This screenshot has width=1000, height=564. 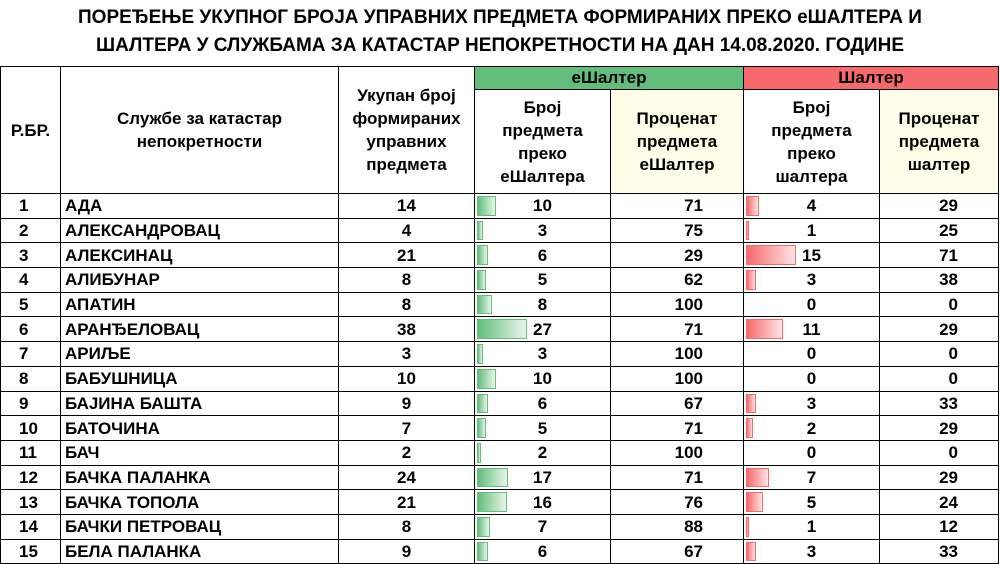 I want to click on office-name: БАЧКА ТОПОЛА, so click(x=199, y=502).